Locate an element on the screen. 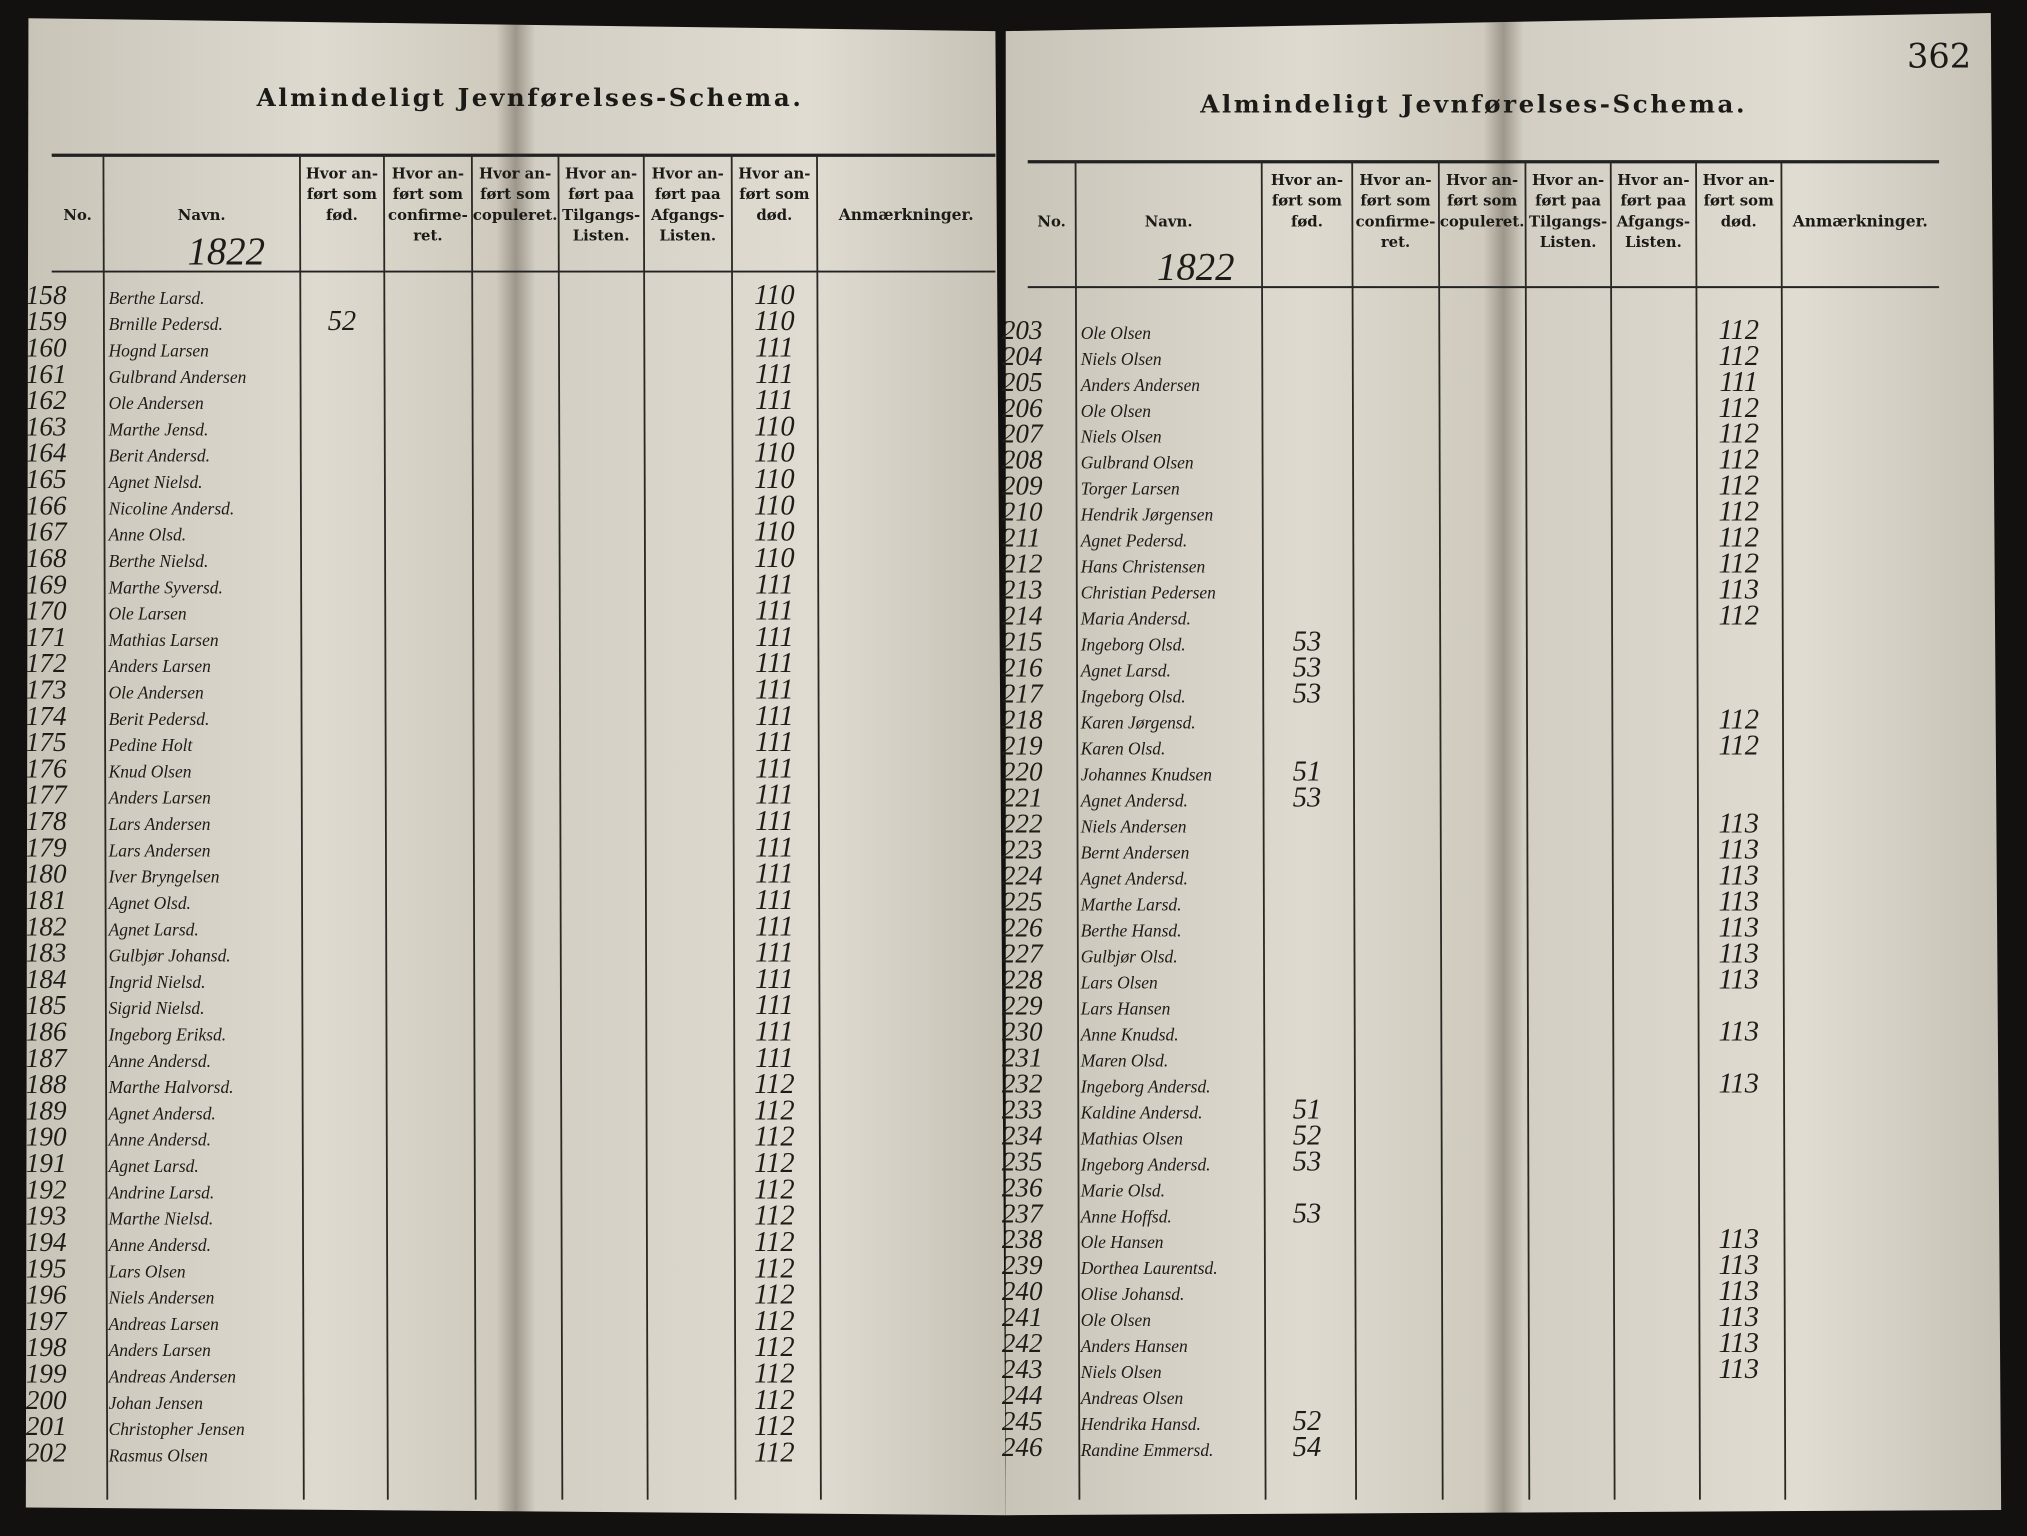  year: 1822 is located at coordinates (1196, 266).